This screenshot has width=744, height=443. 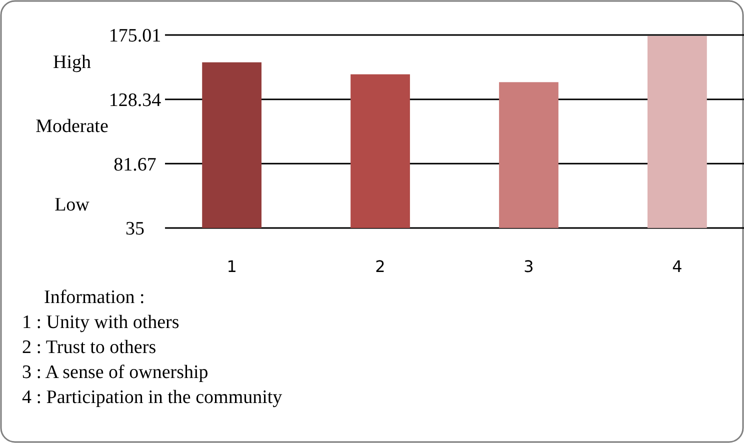 I want to click on text: 3 : A sense of ownership, so click(x=115, y=372).